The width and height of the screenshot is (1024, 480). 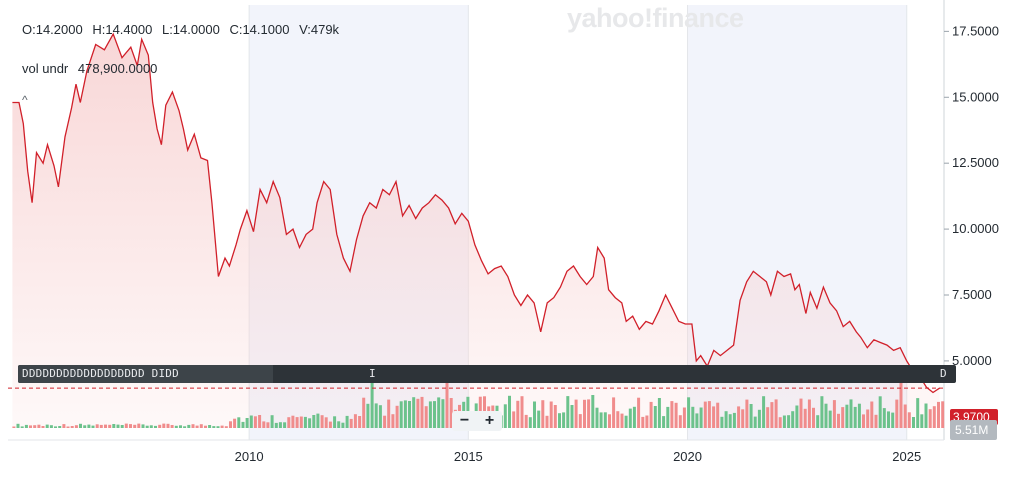 What do you see at coordinates (464, 420) in the screenshot?
I see `zoom-out-button: −` at bounding box center [464, 420].